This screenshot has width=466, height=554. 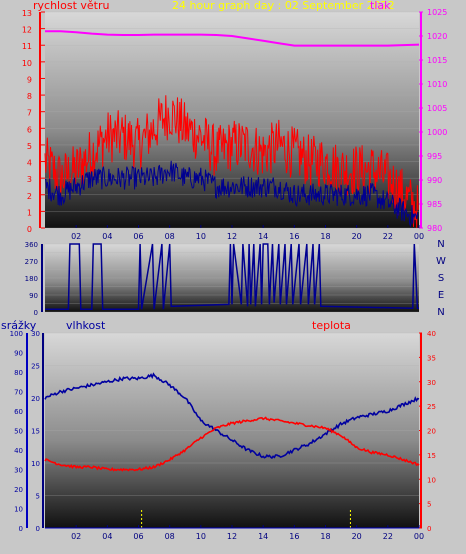 What do you see at coordinates (19, 325) in the screenshot?
I see `rain-axis-label: srážky` at bounding box center [19, 325].